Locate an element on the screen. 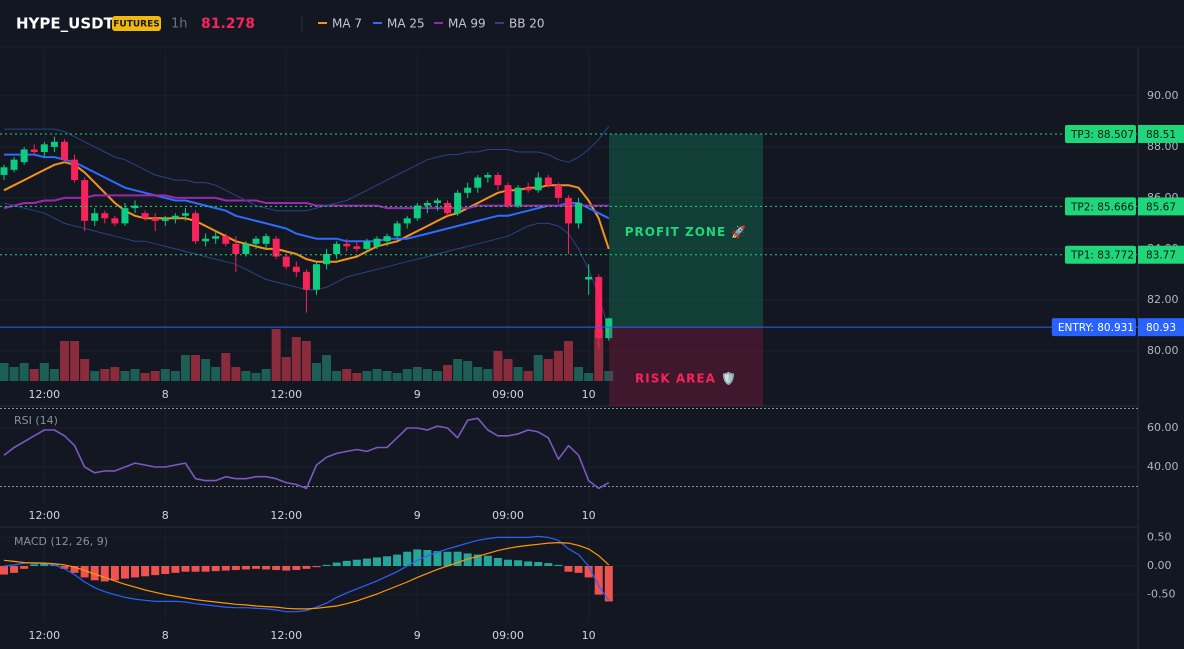 The image size is (1184, 649). y-tick-label: -0.50 is located at coordinates (1161, 594).